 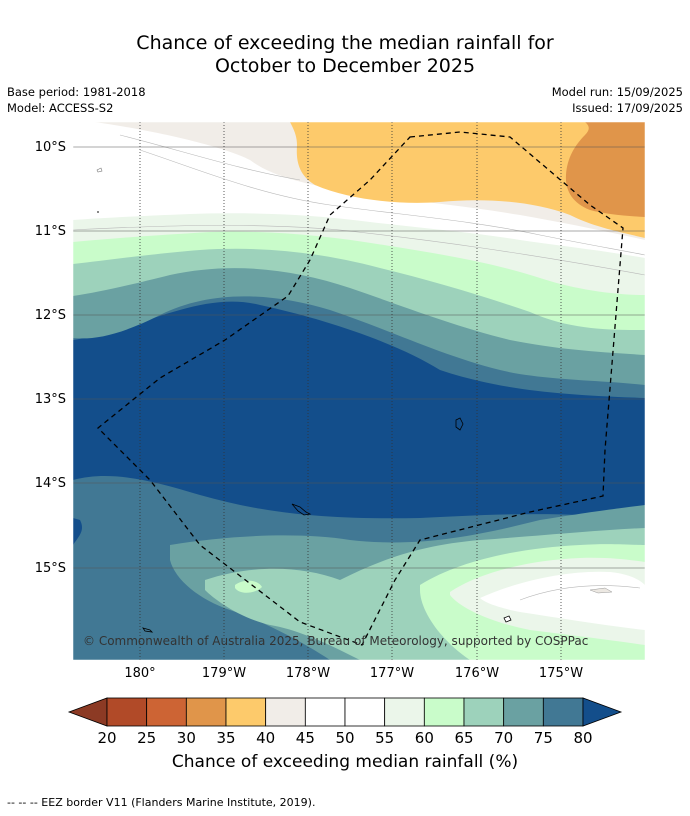 I want to click on colorbar-tick-label: 60, so click(x=424, y=738).